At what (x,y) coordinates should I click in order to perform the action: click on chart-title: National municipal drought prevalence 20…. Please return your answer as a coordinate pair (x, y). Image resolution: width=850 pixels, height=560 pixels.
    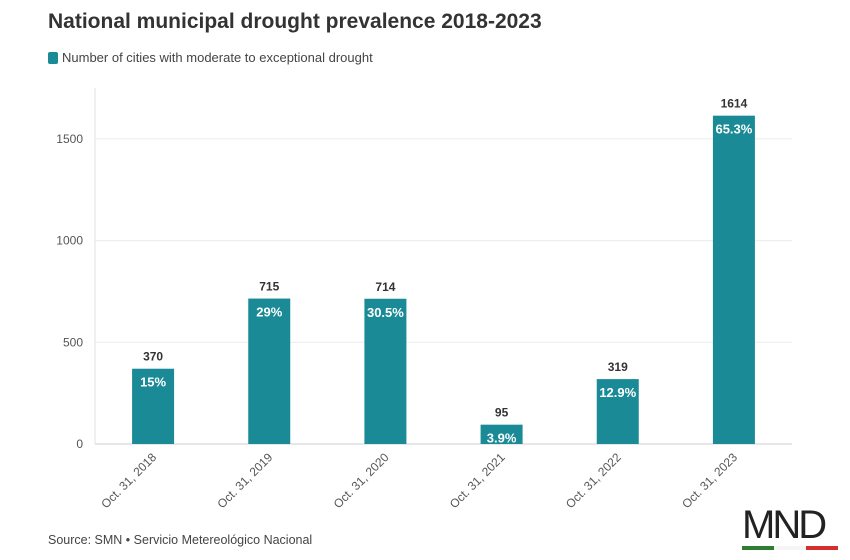
    Looking at the image, I should click on (295, 21).